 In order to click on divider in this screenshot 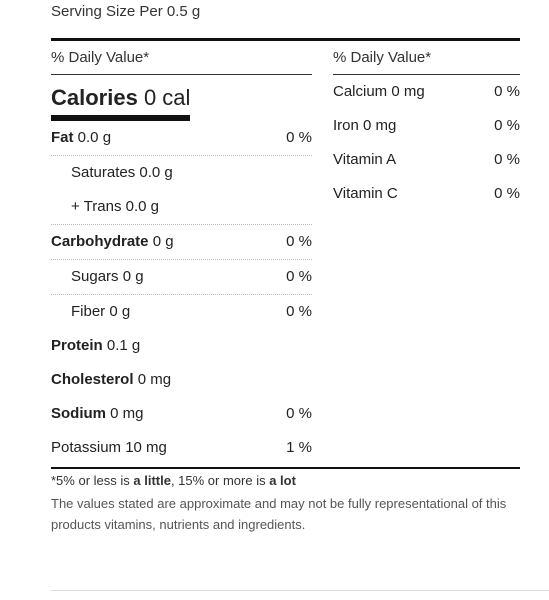, I will do `click(300, 590)`.